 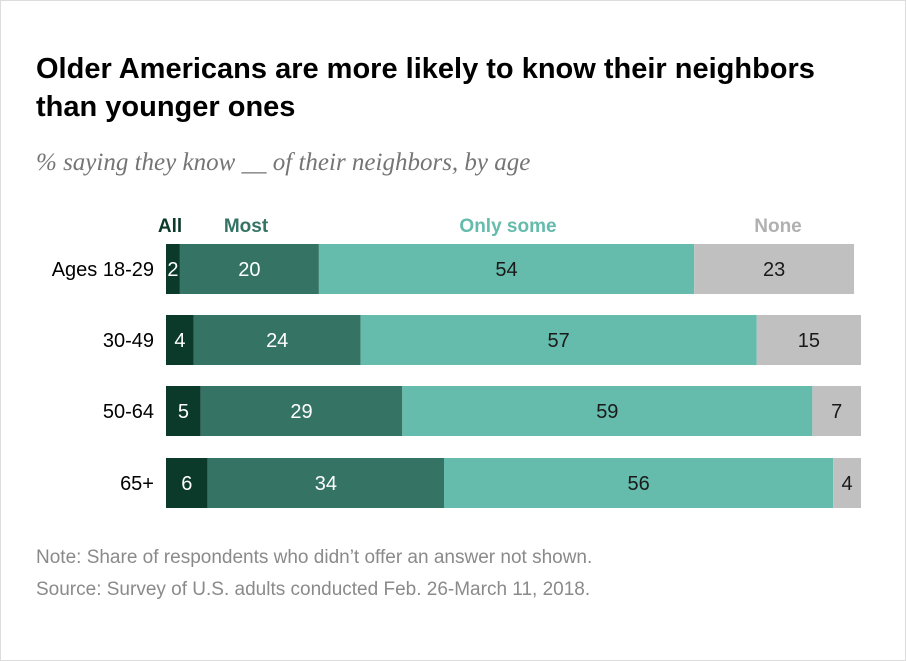 I want to click on category-label: 65+, so click(x=137, y=484).